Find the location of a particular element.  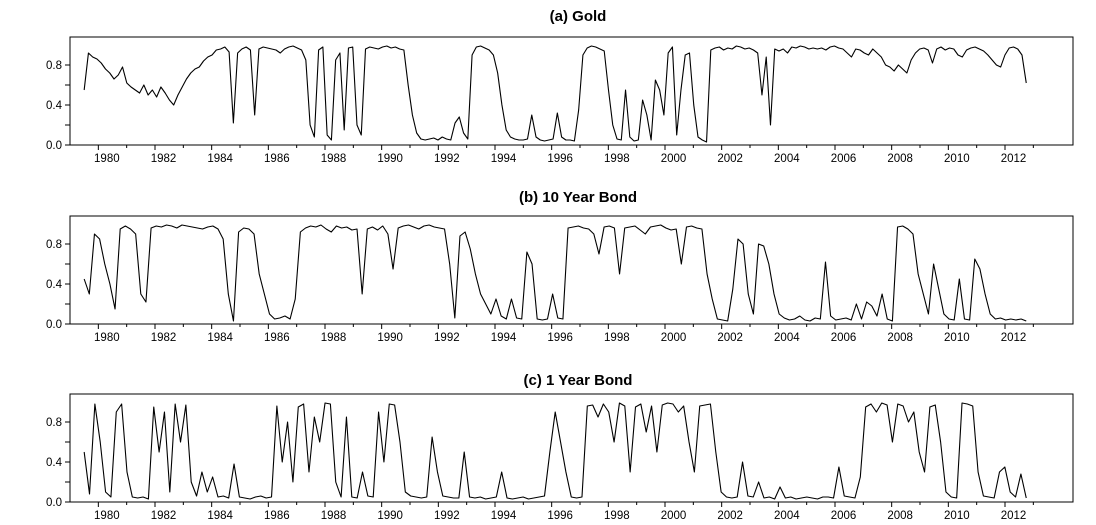

chart-title: (a) Gold is located at coordinates (578, 16).